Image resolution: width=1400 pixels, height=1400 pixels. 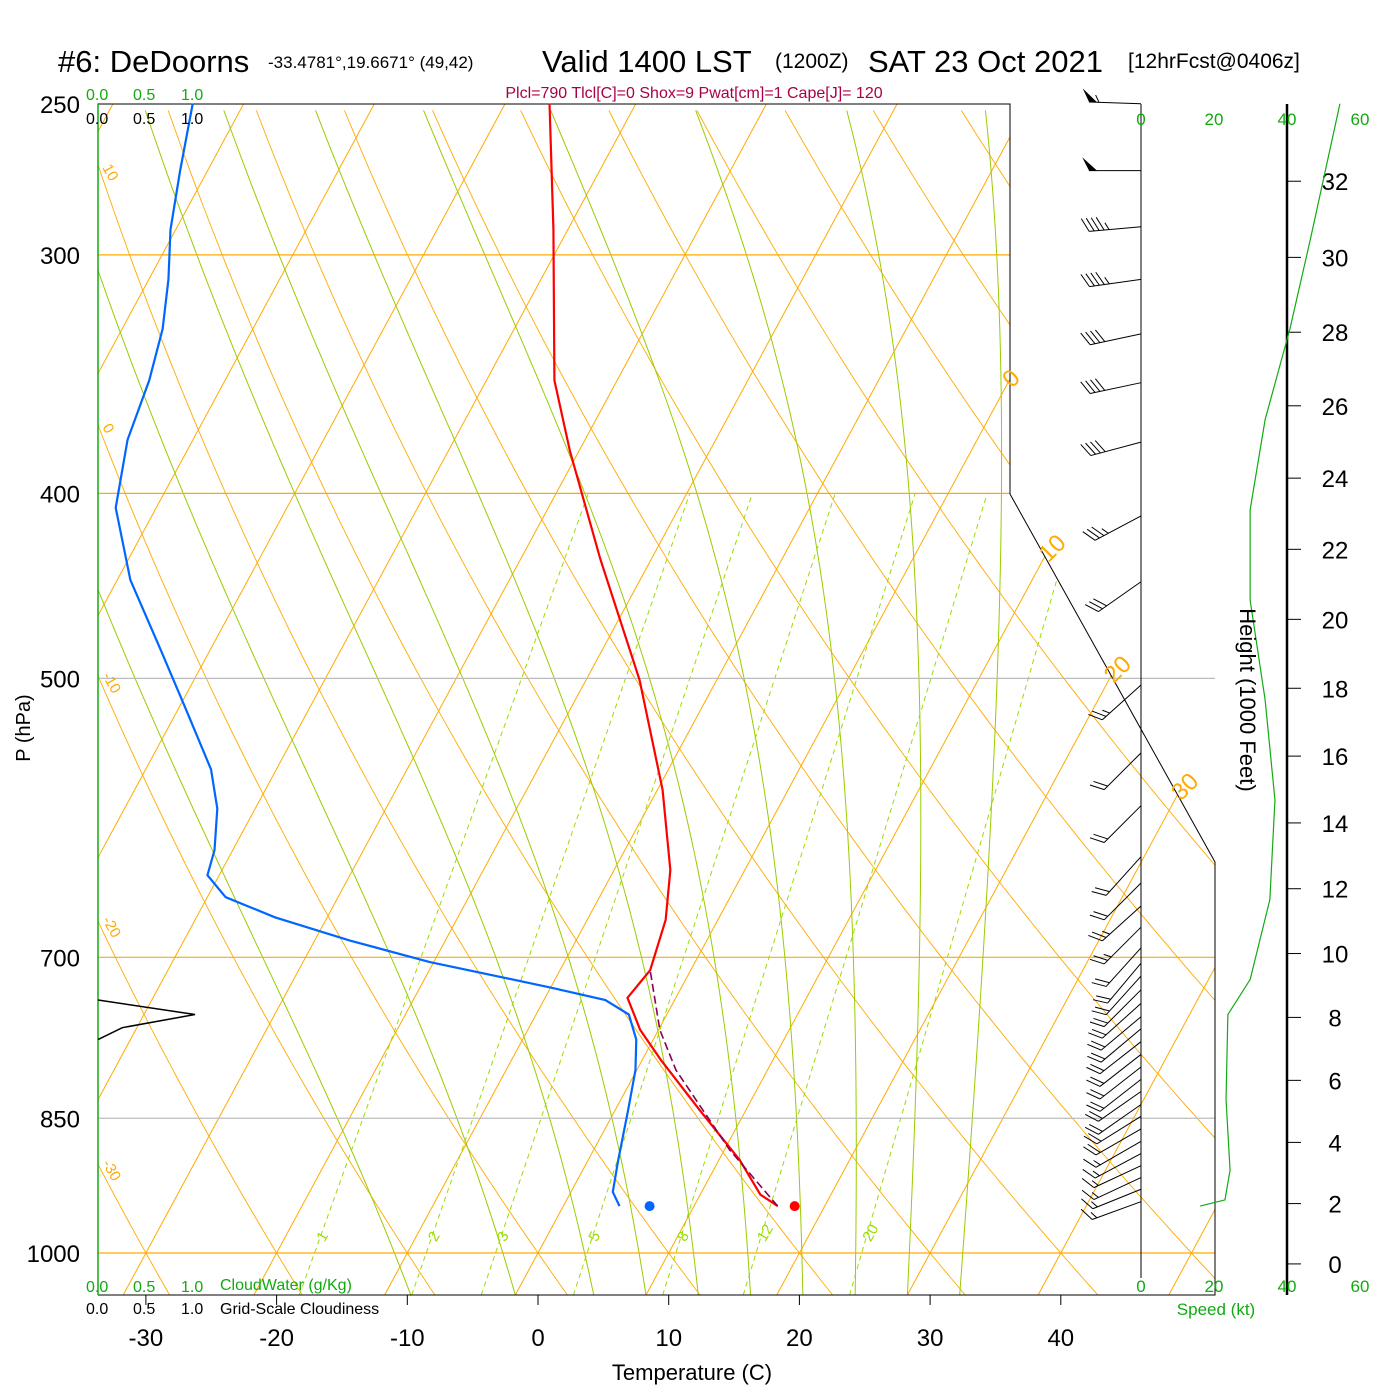 What do you see at coordinates (1335, 824) in the screenshot?
I see `height-tick-label: 14` at bounding box center [1335, 824].